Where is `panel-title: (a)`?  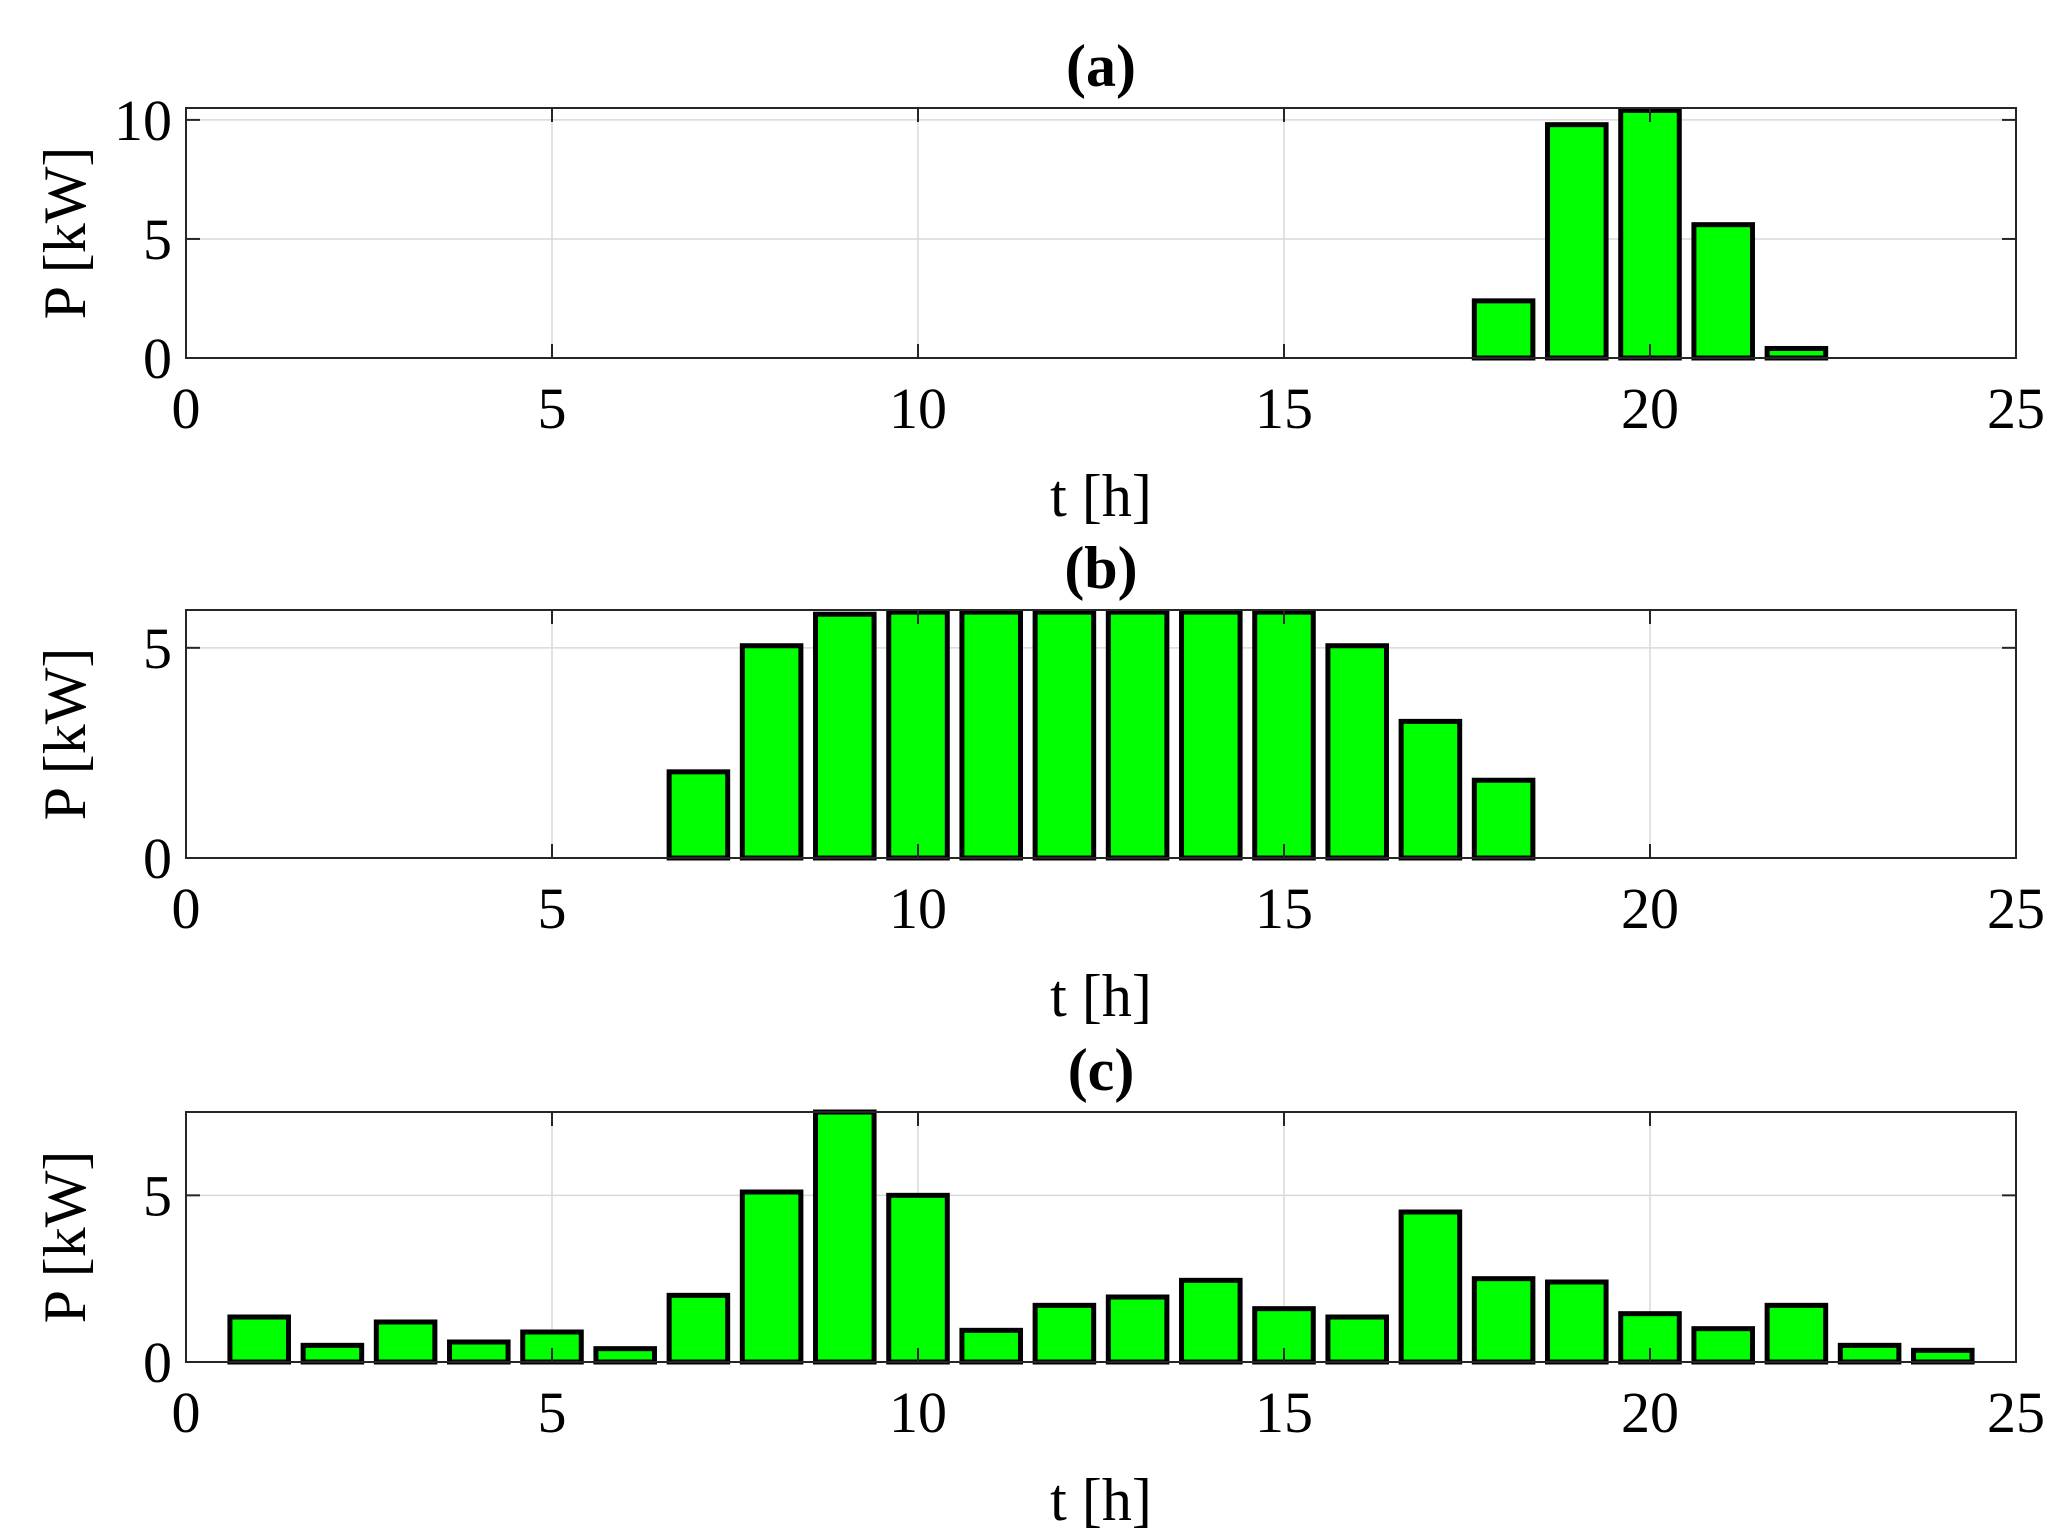 panel-title: (a) is located at coordinates (1101, 66).